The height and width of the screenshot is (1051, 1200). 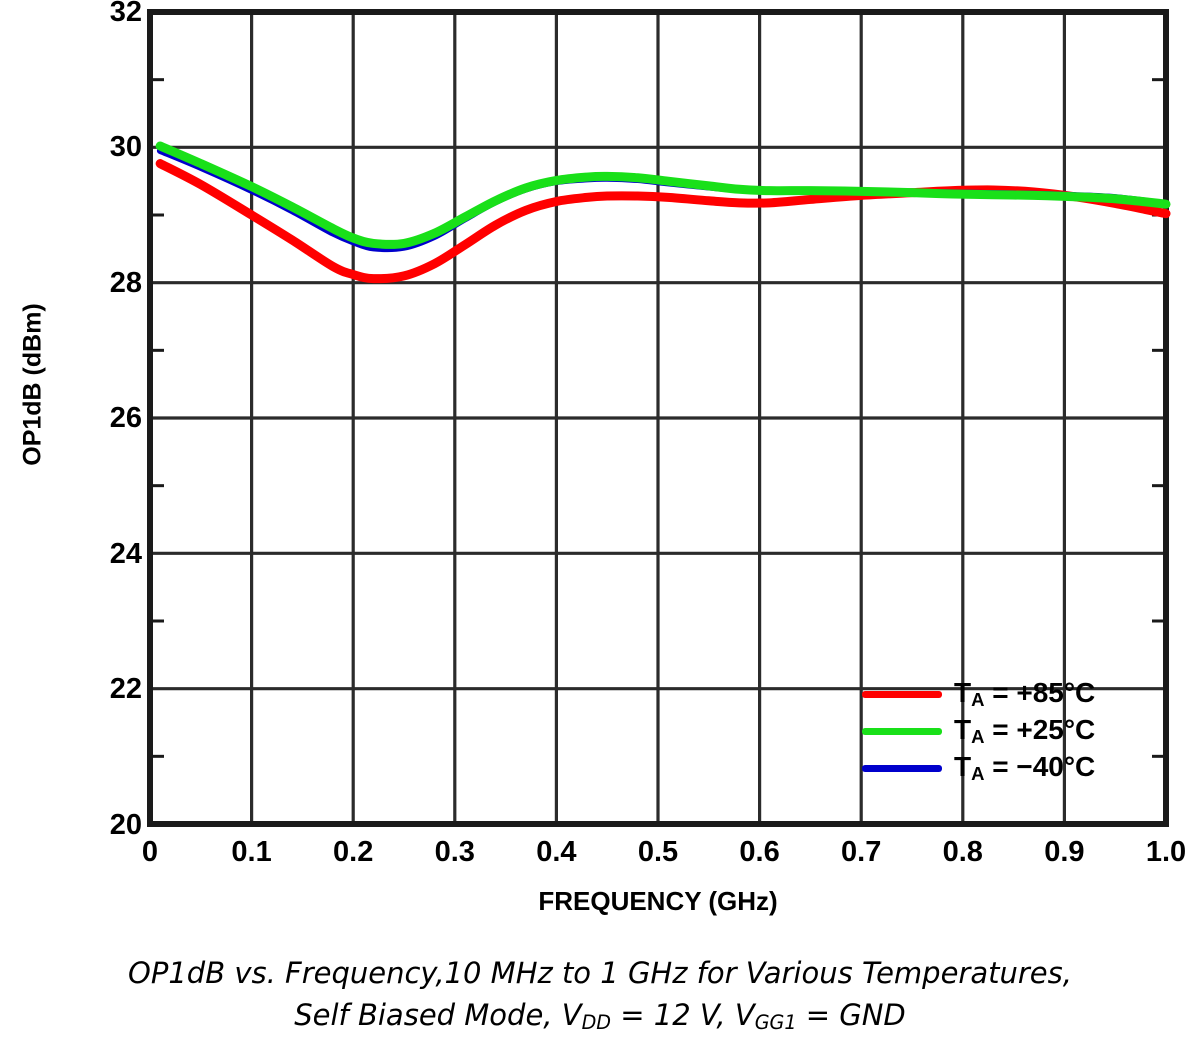 What do you see at coordinates (125, 418) in the screenshot?
I see `y-tick-label: 26` at bounding box center [125, 418].